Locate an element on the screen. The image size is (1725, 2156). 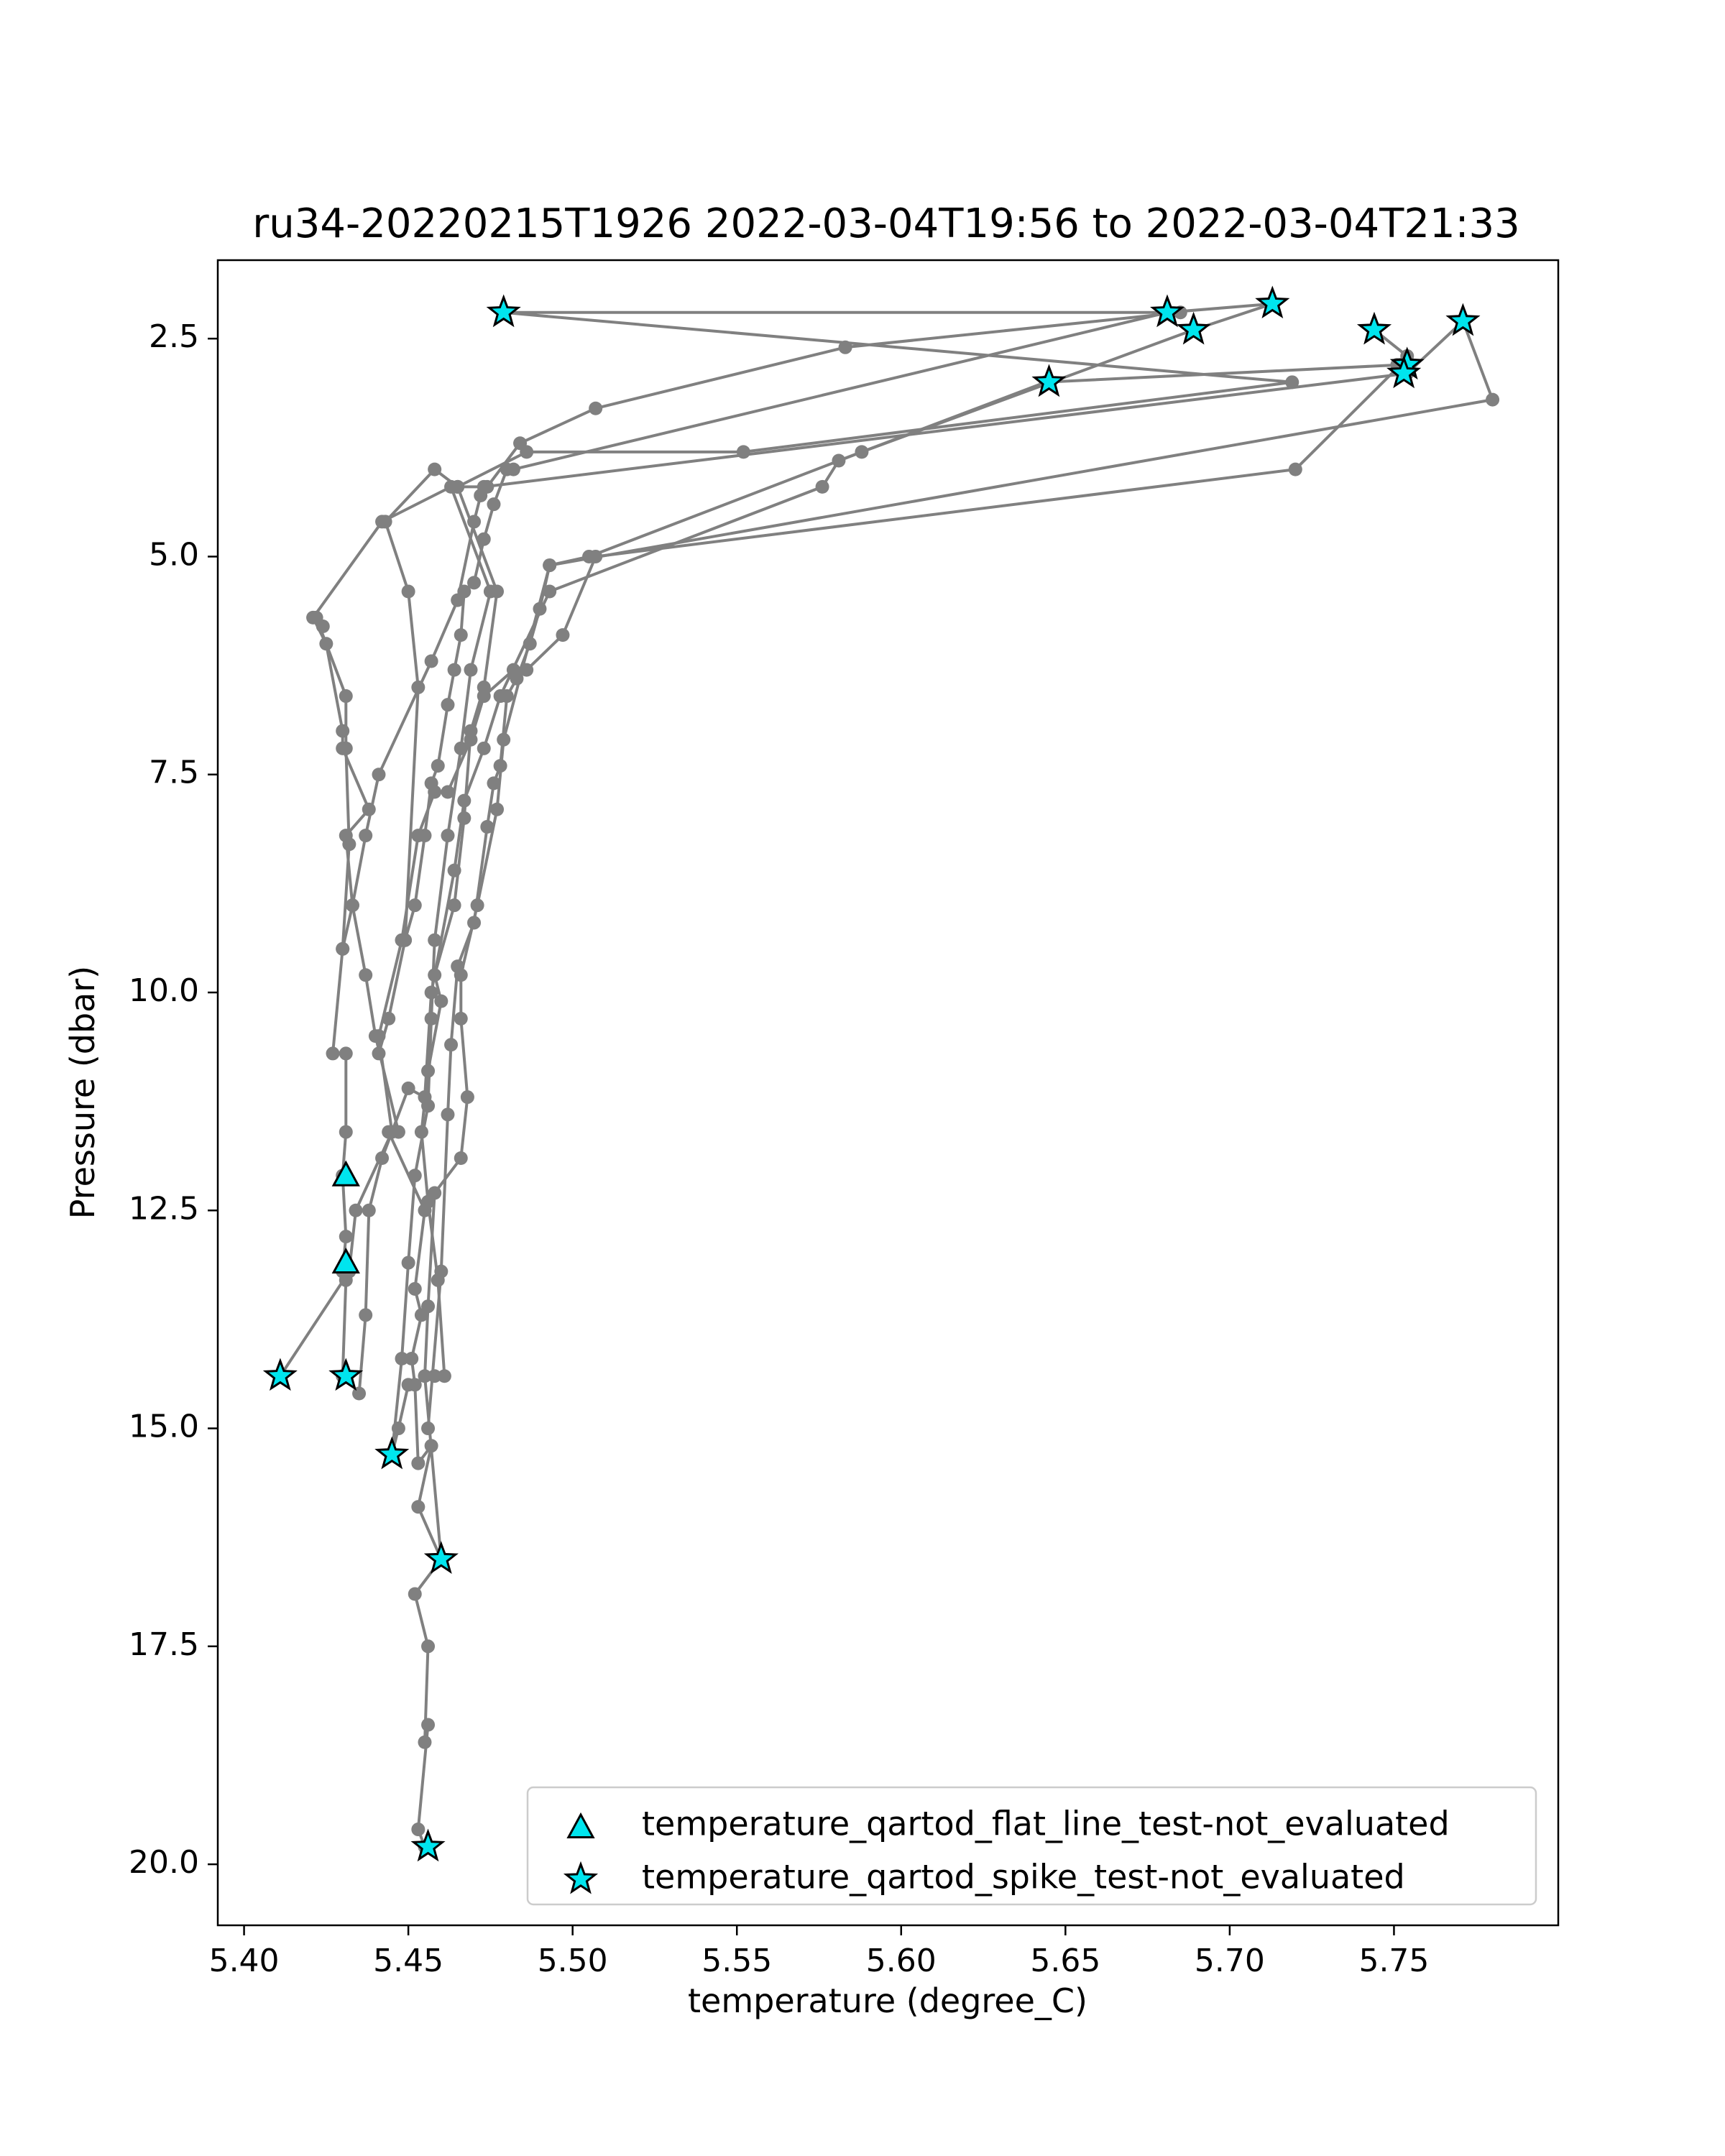
star-icon is located at coordinates (581, 1878).